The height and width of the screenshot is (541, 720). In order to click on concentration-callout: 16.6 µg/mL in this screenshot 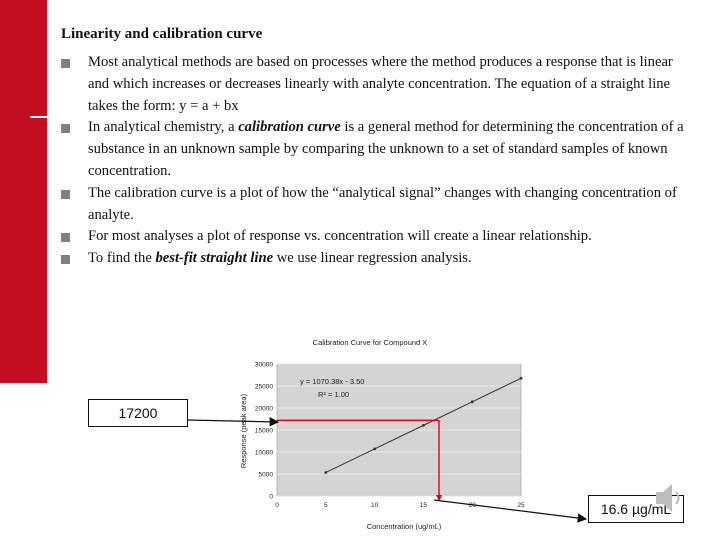, I will do `click(636, 509)`.